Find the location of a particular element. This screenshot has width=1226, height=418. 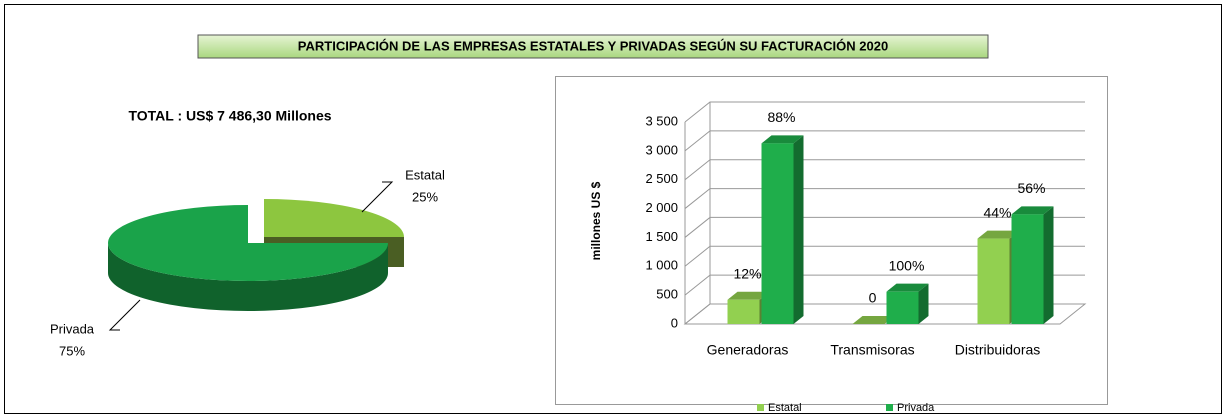

y-axis-label: millones US $ is located at coordinates (596, 220).